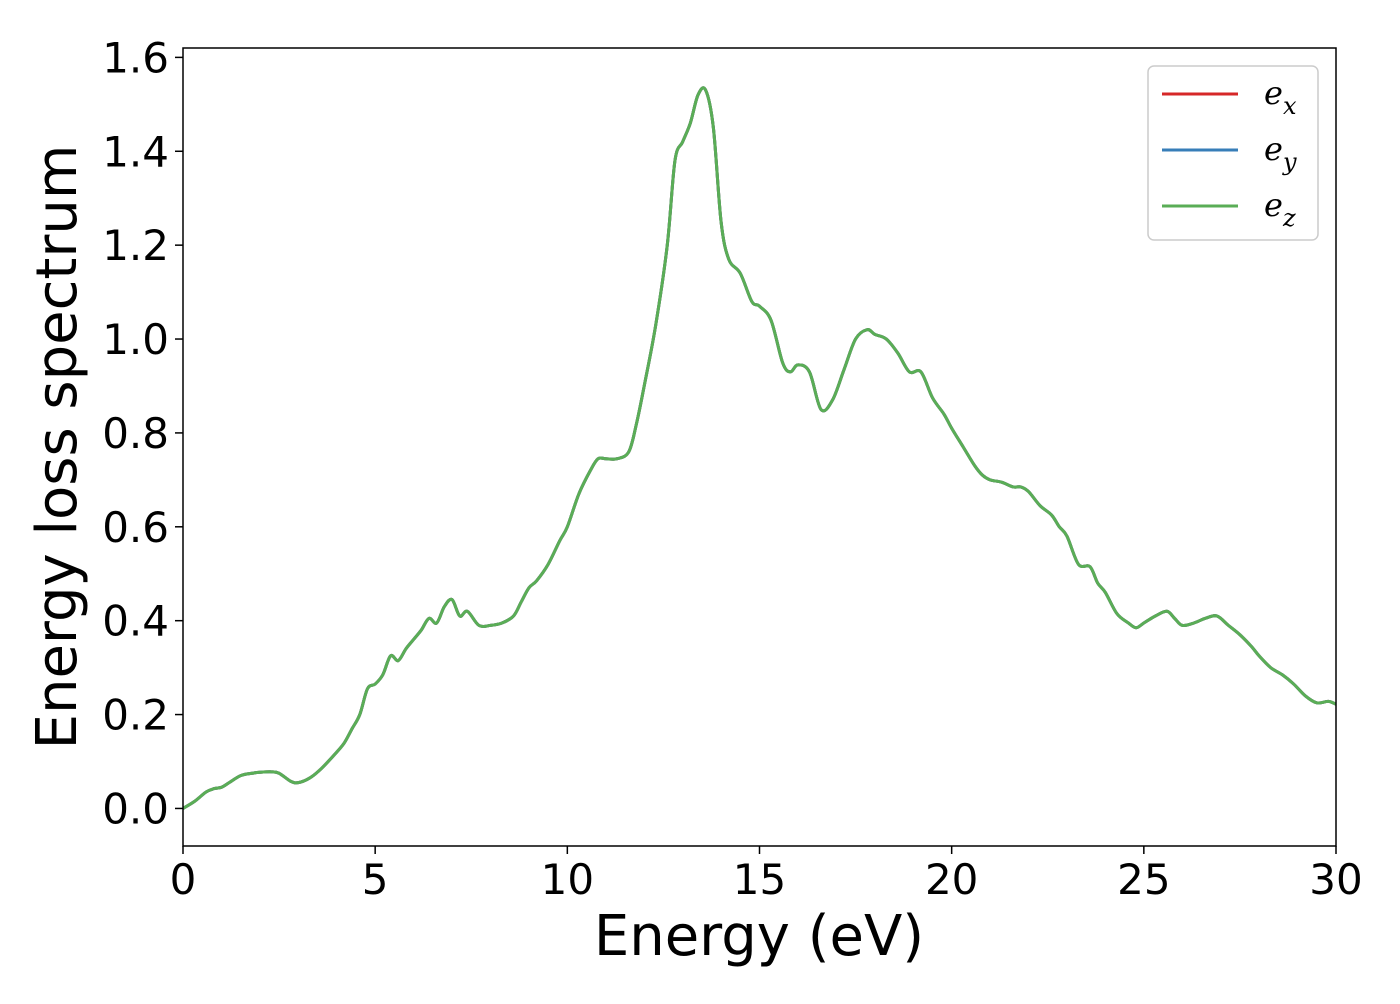 The height and width of the screenshot is (1004, 1400). I want to click on legend-label-y: ey, so click(1280, 153).